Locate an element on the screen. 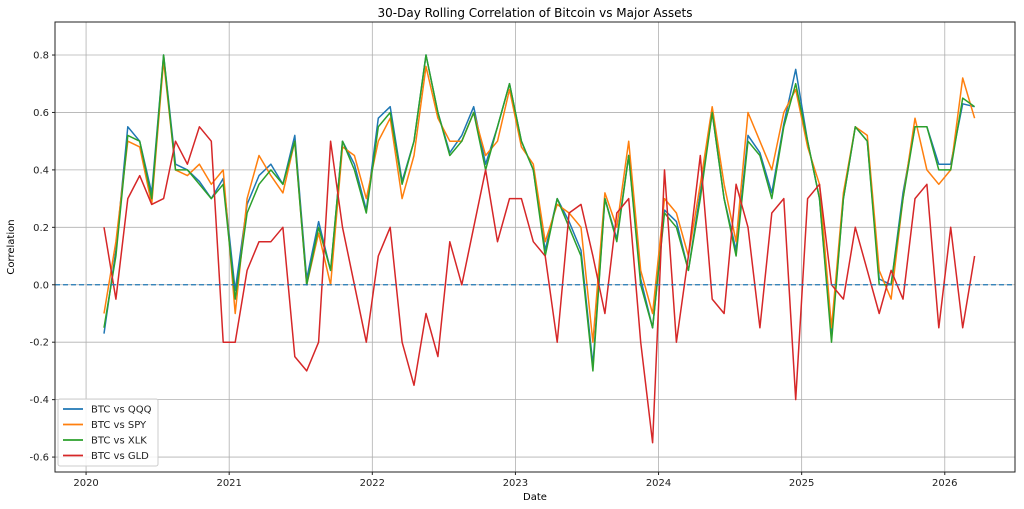  legend-label: BTC vs XLK is located at coordinates (119, 441).